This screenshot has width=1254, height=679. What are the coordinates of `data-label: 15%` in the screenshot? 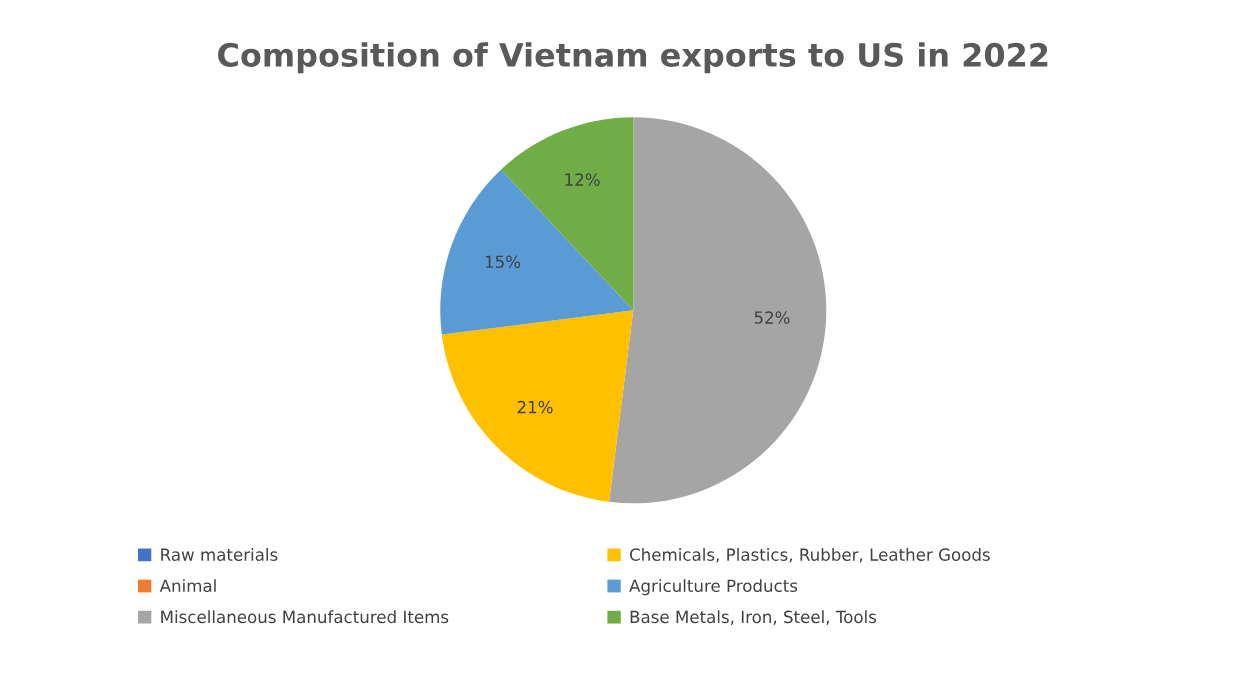 It's located at (503, 262).